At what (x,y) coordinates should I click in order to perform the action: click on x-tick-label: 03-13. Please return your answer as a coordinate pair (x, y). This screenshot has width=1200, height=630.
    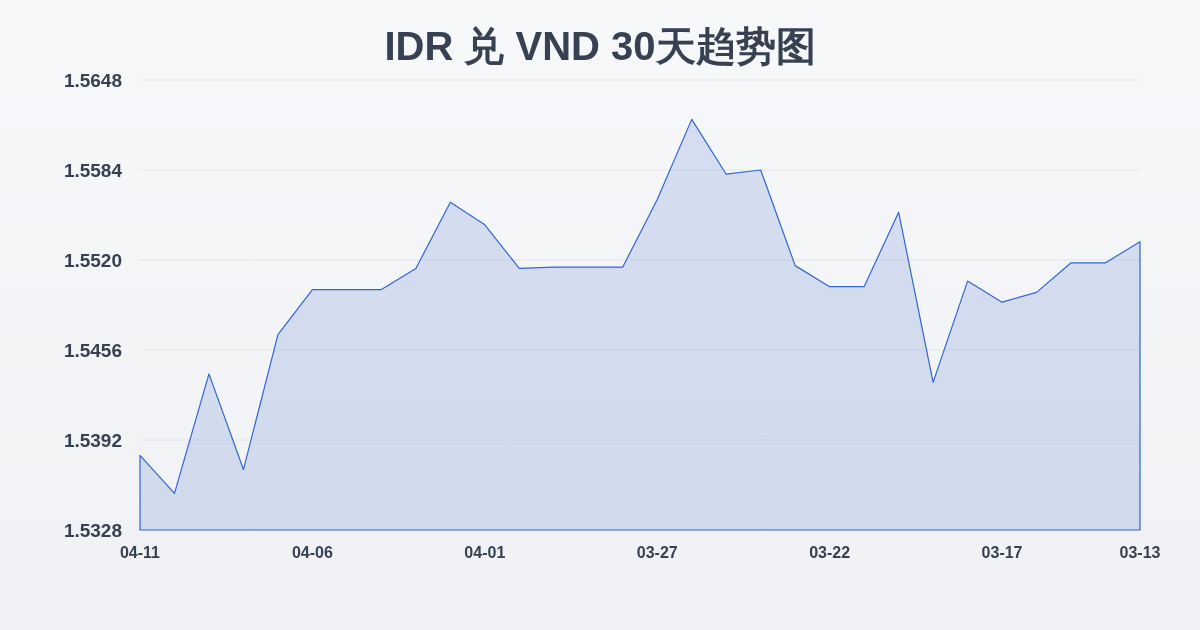
    Looking at the image, I should click on (1140, 552).